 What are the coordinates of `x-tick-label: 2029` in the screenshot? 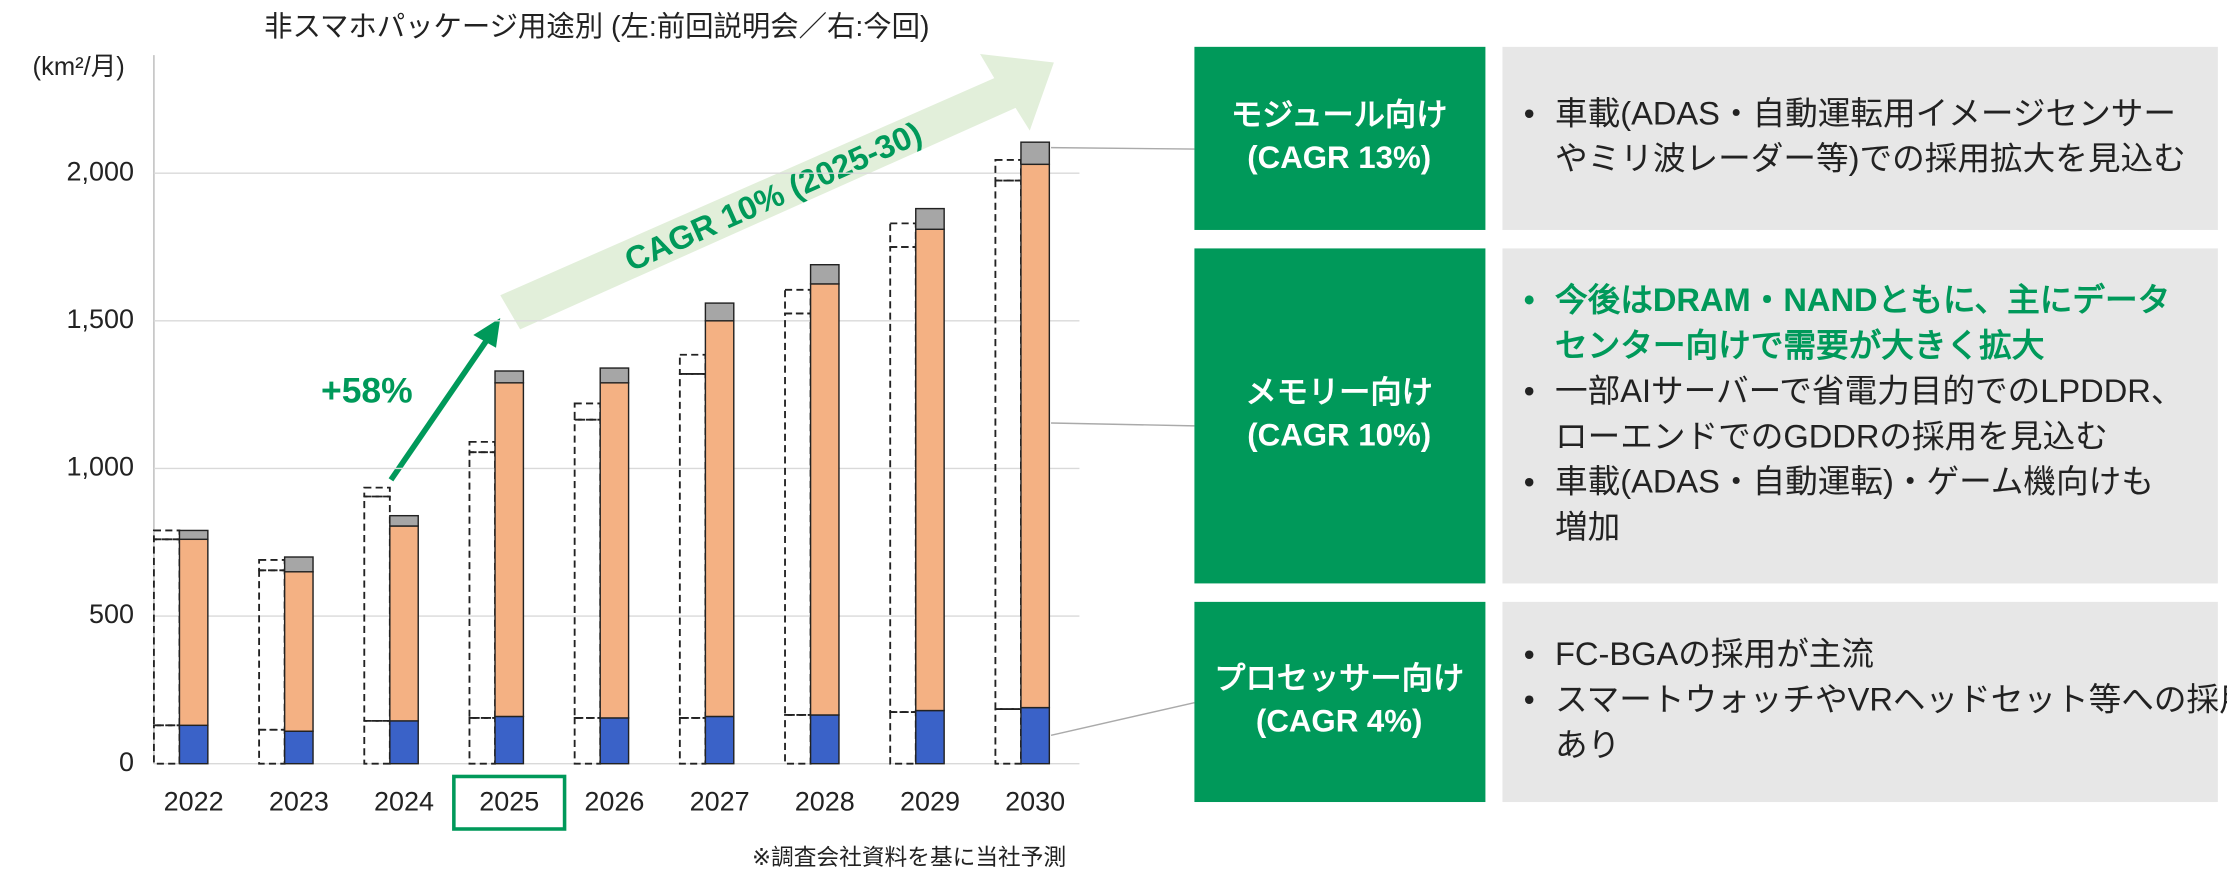 It's located at (930, 802).